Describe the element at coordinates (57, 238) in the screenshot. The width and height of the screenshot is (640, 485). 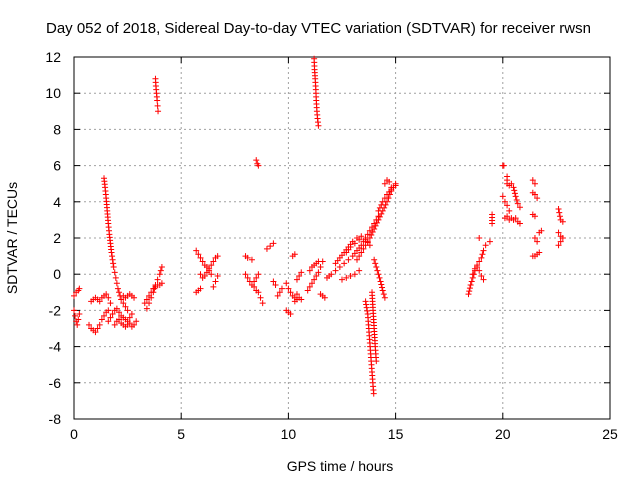
I see `y-tick-label: 2` at that location.